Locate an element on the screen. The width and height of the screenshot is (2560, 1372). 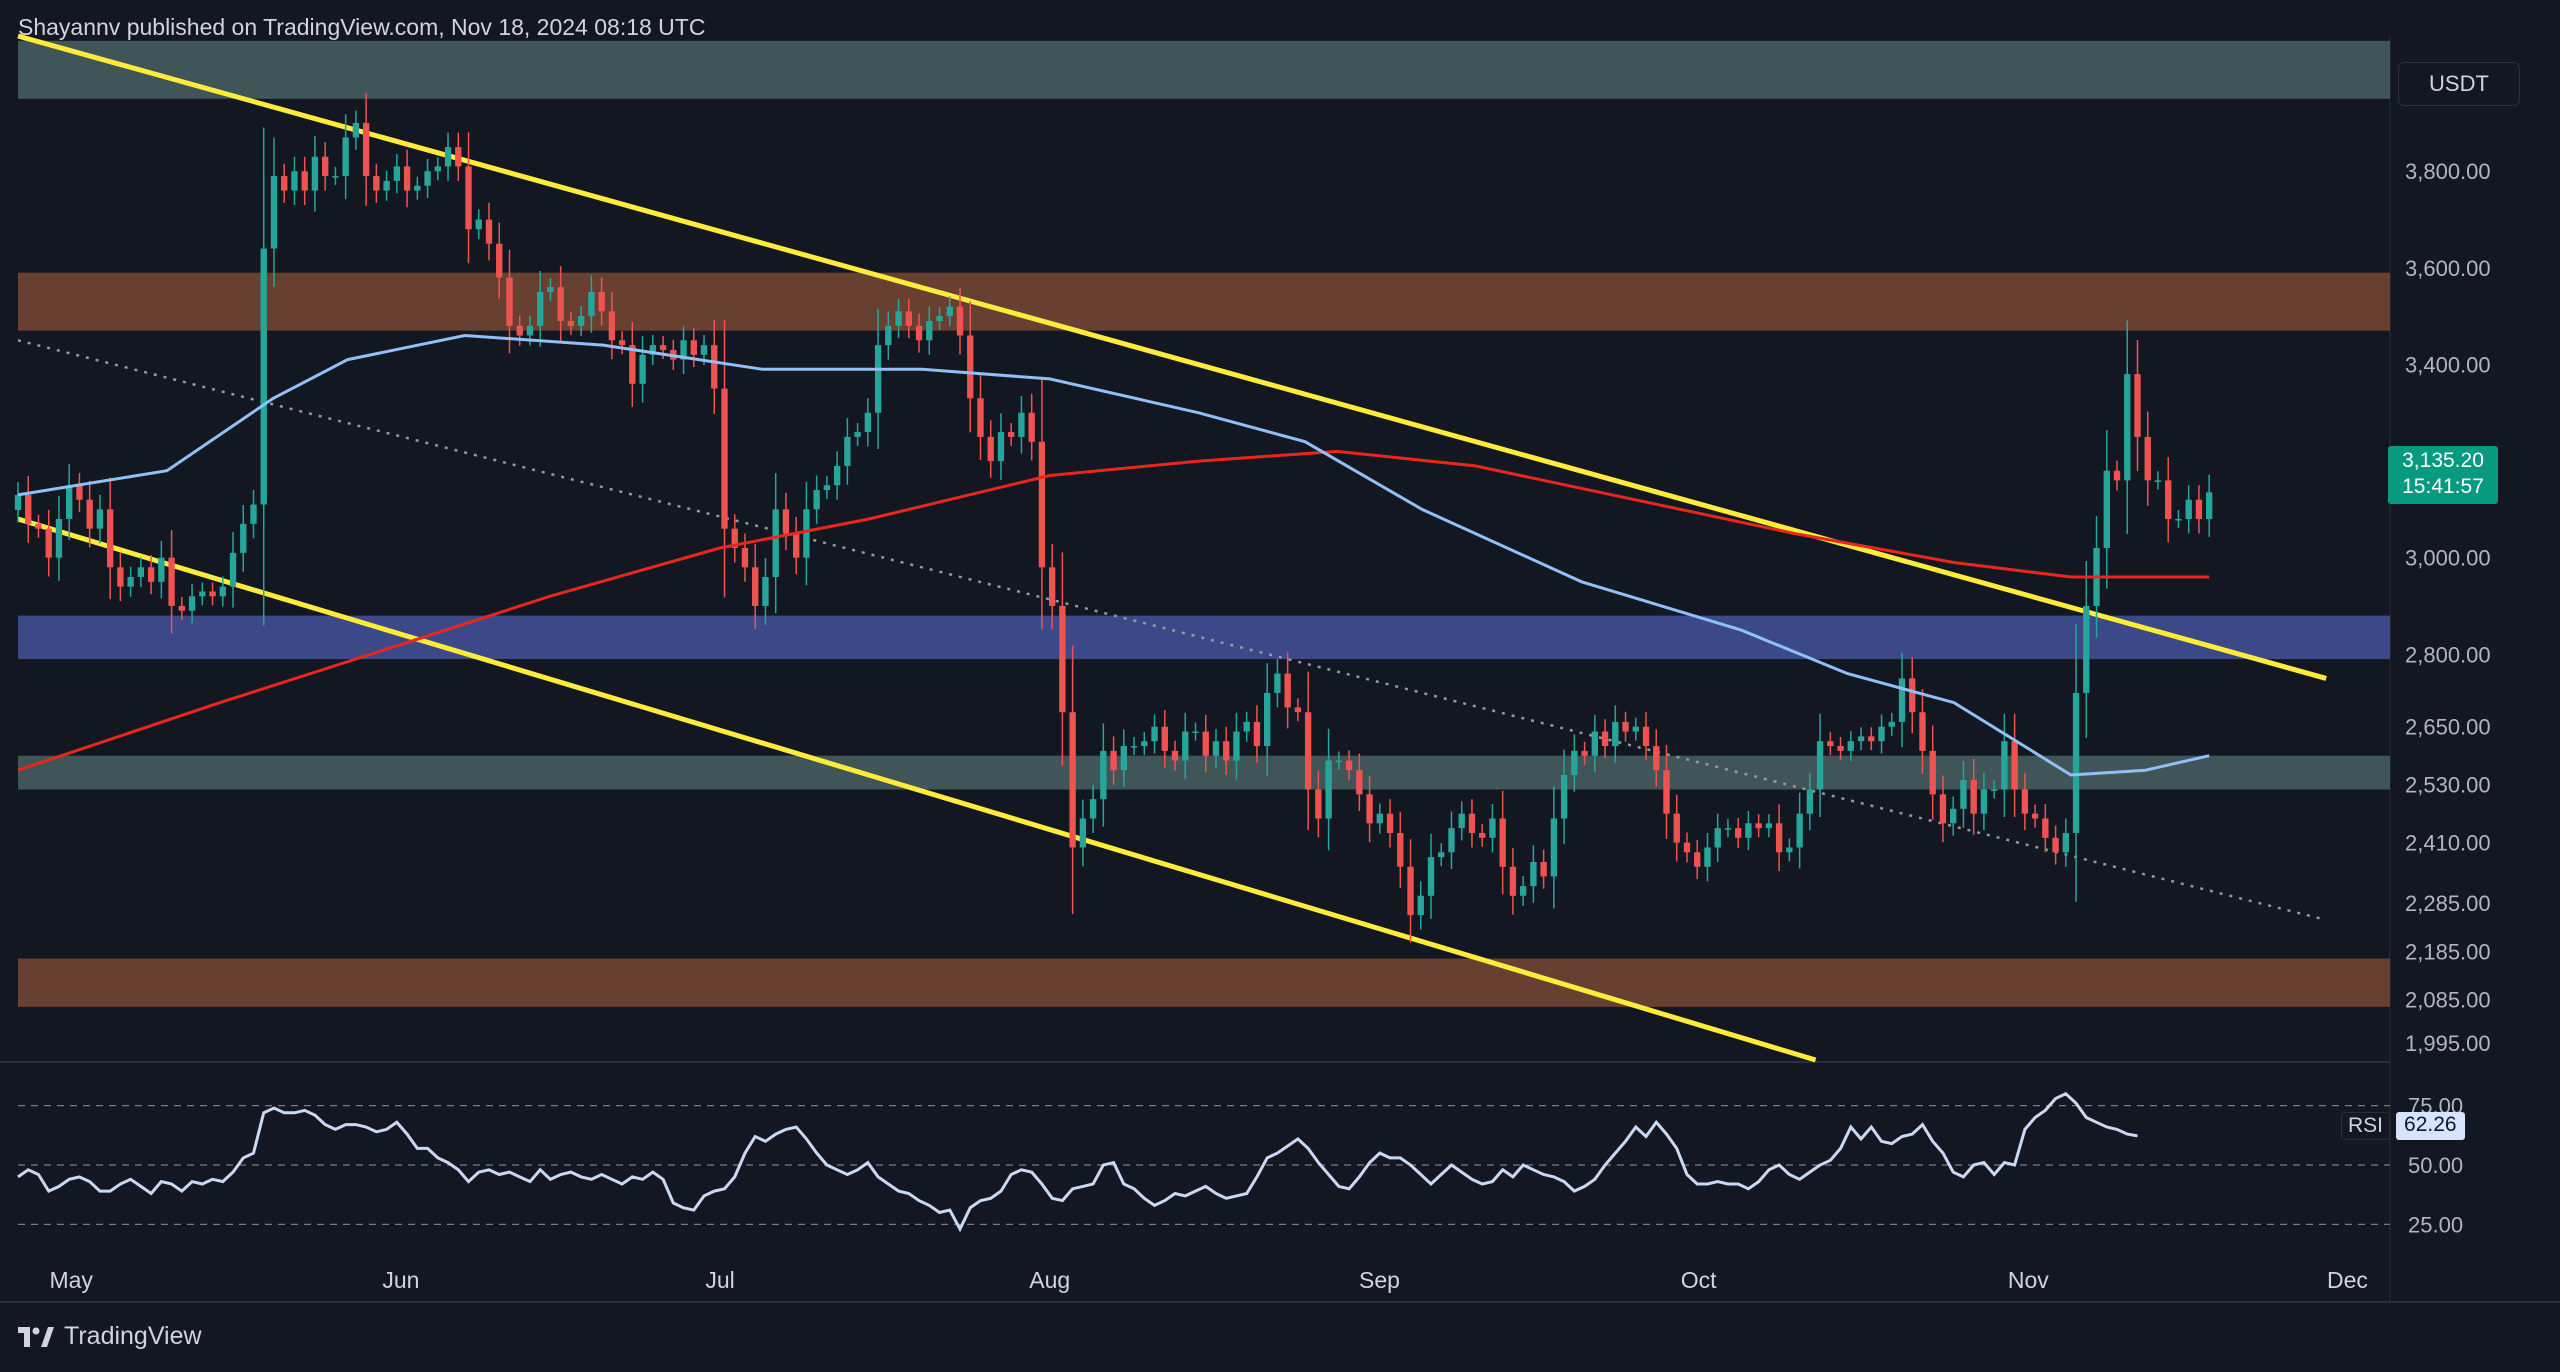
price-tick-label: 3,400.00 is located at coordinates (2448, 364).